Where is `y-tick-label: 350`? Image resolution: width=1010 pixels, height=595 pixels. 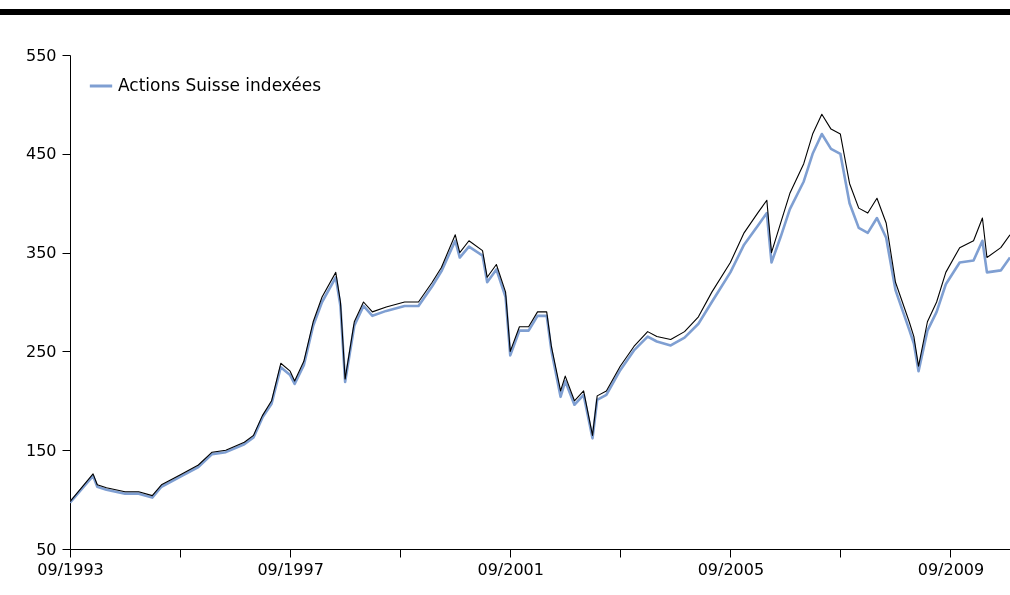
y-tick-label: 350 is located at coordinates (41, 253).